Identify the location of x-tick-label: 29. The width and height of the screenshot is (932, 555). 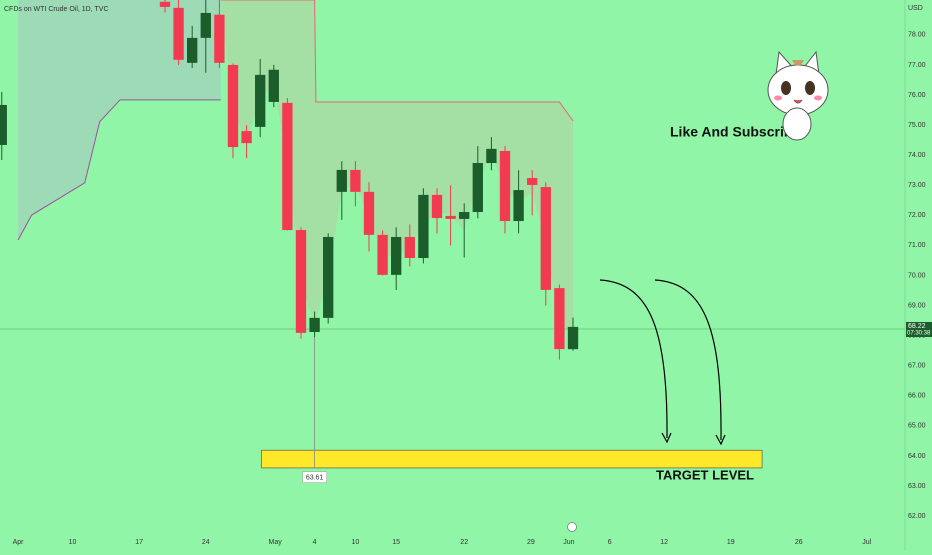
(531, 542).